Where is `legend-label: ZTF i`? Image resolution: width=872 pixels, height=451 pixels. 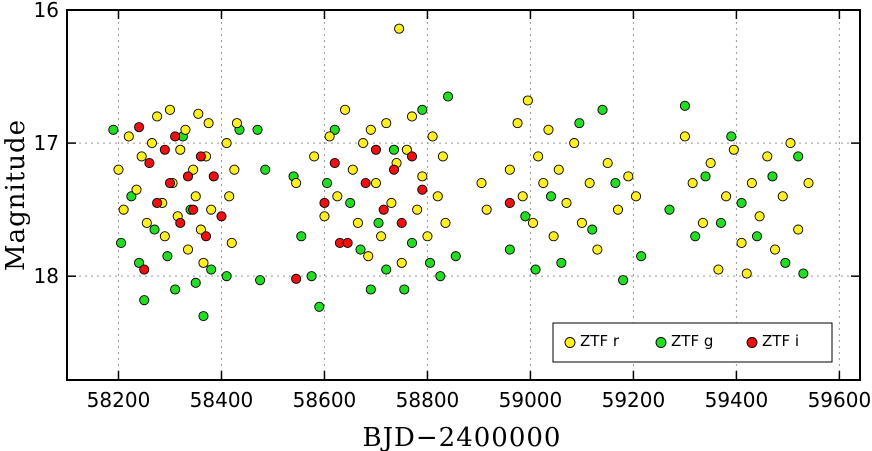
legend-label: ZTF i is located at coordinates (780, 341).